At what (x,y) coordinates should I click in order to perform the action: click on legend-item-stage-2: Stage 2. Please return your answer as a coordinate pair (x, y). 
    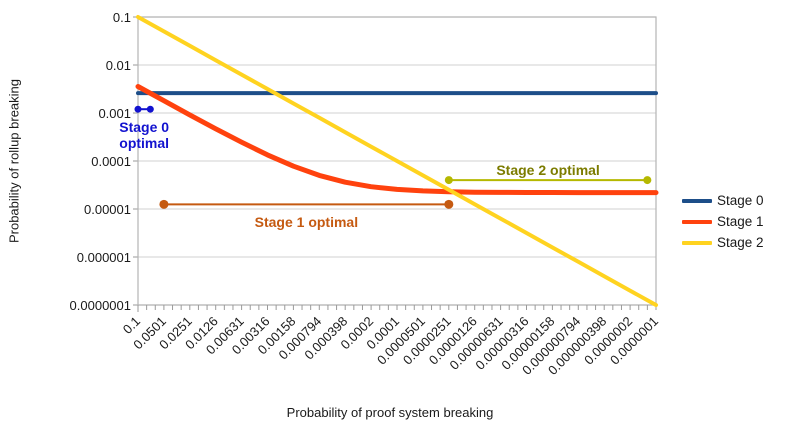
    Looking at the image, I should click on (723, 242).